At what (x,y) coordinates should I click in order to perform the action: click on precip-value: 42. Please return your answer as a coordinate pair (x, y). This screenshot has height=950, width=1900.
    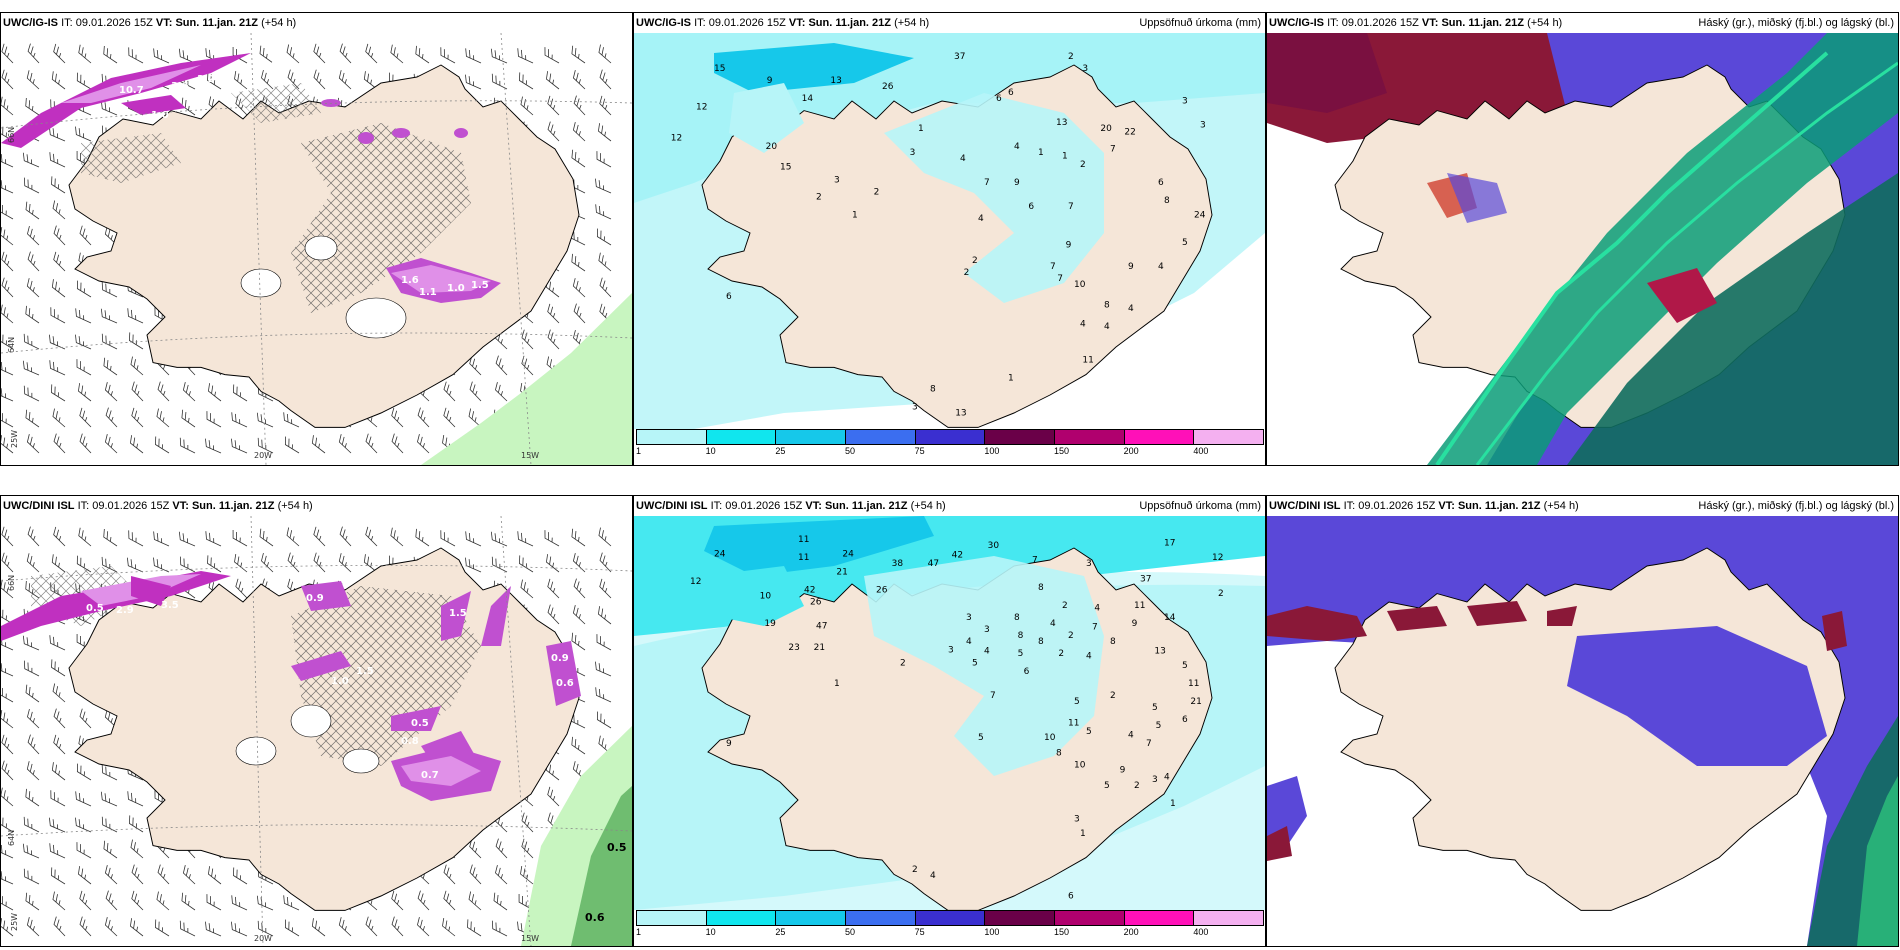
    Looking at the image, I should click on (957, 556).